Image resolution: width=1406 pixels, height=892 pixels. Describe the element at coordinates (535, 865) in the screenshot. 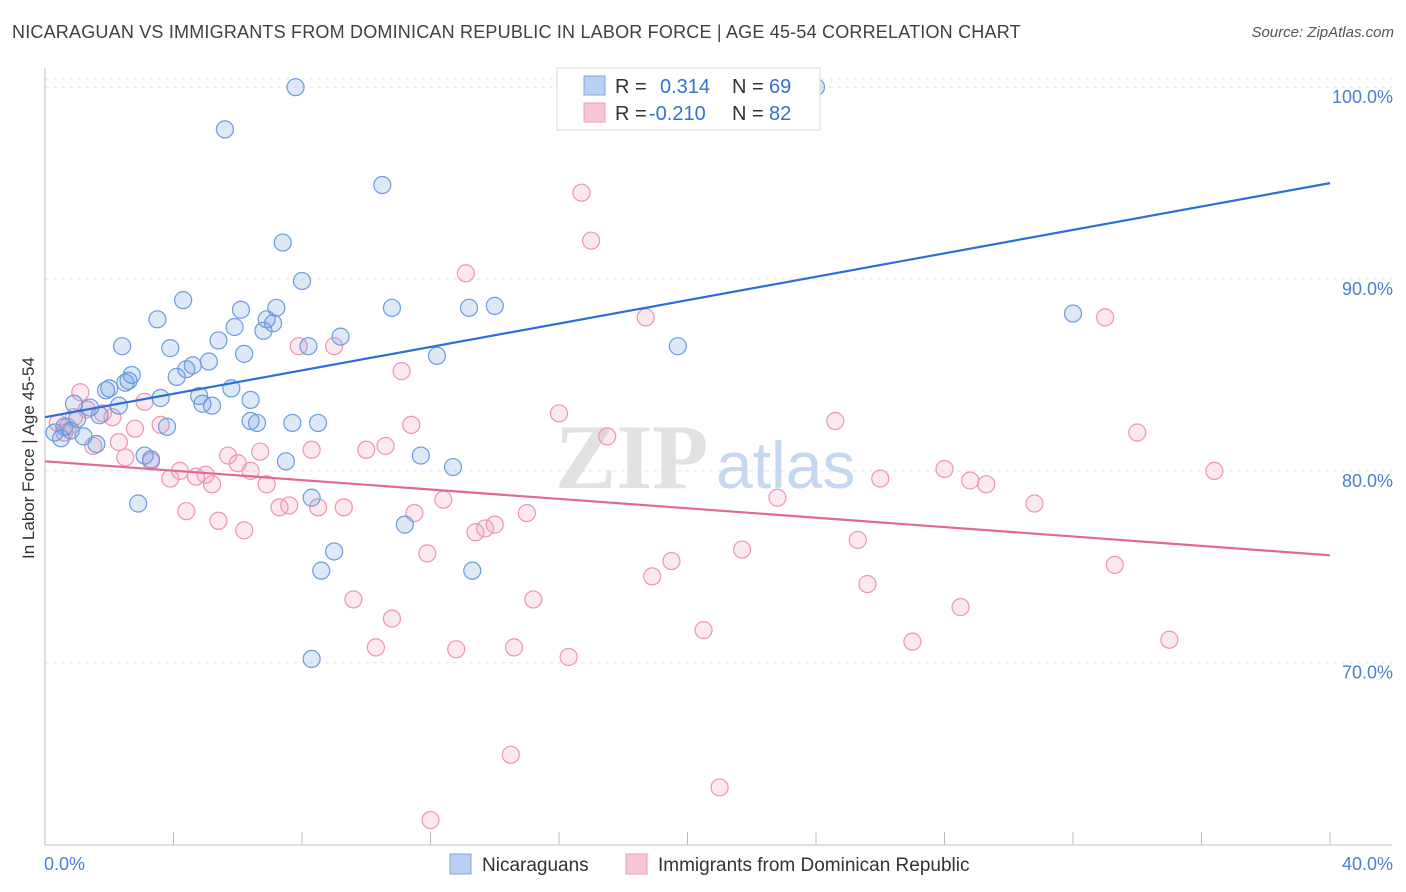

I see `legend-label-nicaraguans: Nicaraguans` at that location.